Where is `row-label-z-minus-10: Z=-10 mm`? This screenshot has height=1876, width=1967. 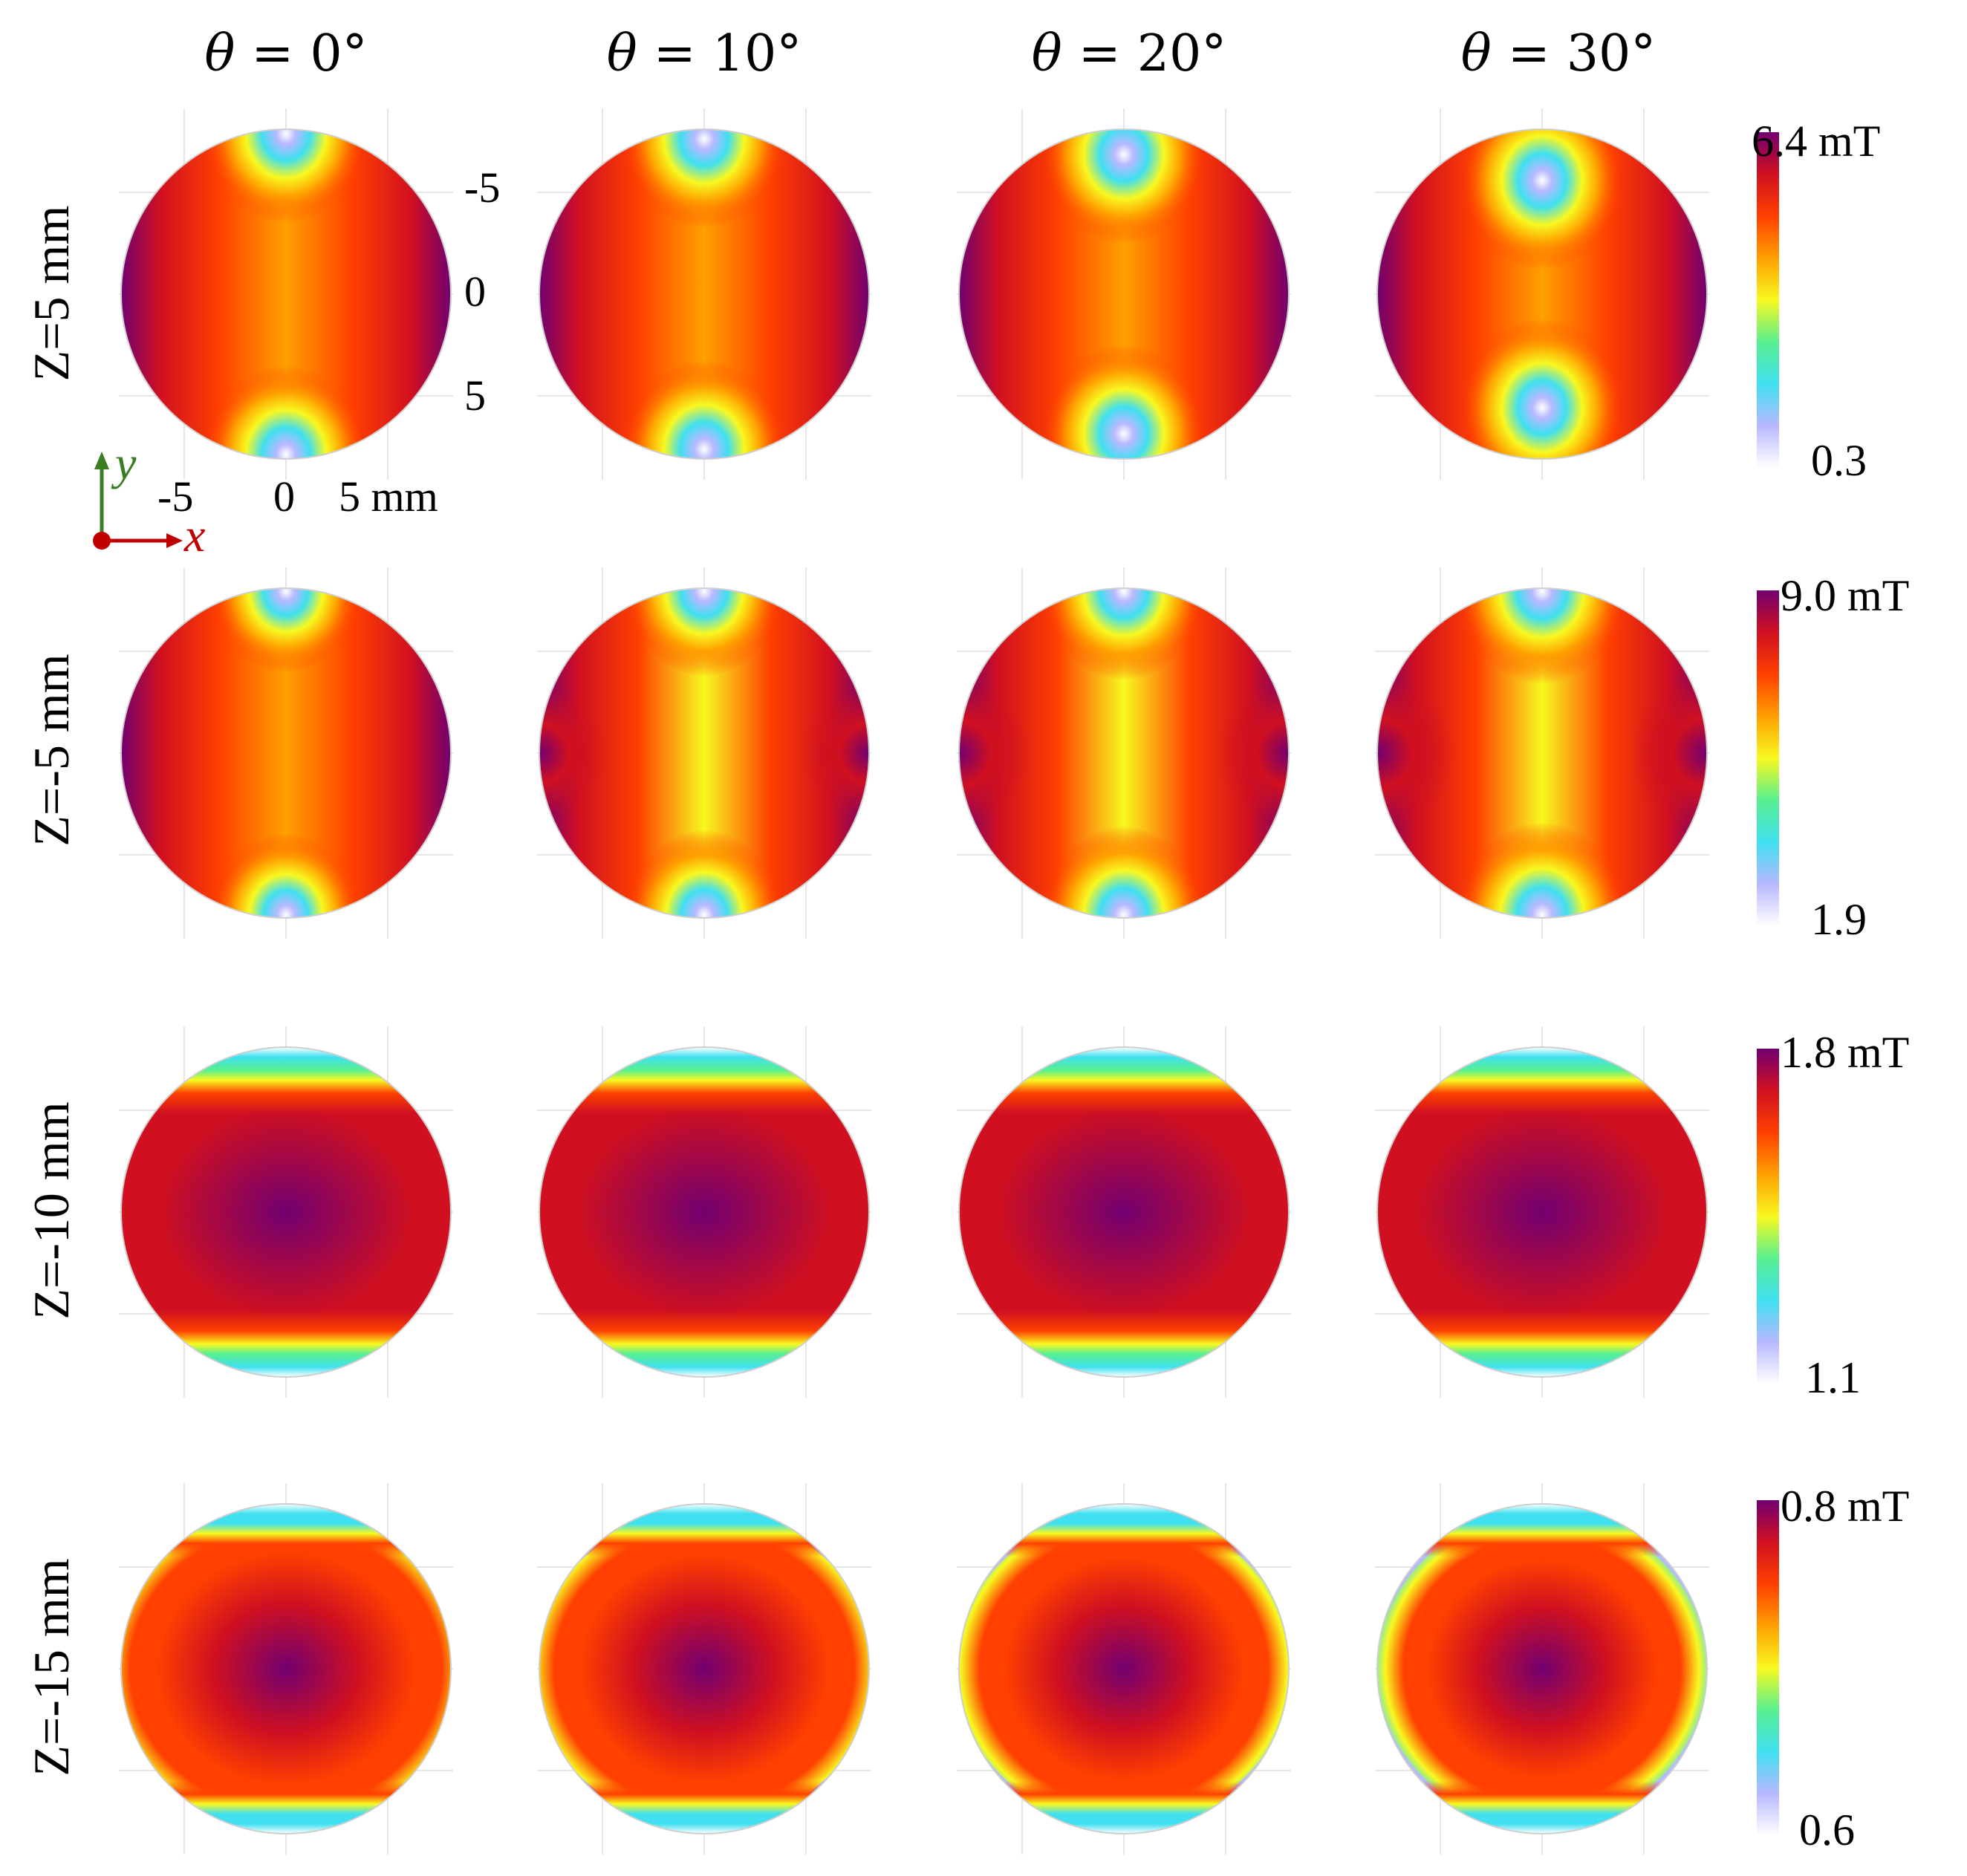
row-label-z-minus-10: Z=-10 mm is located at coordinates (51, 1210).